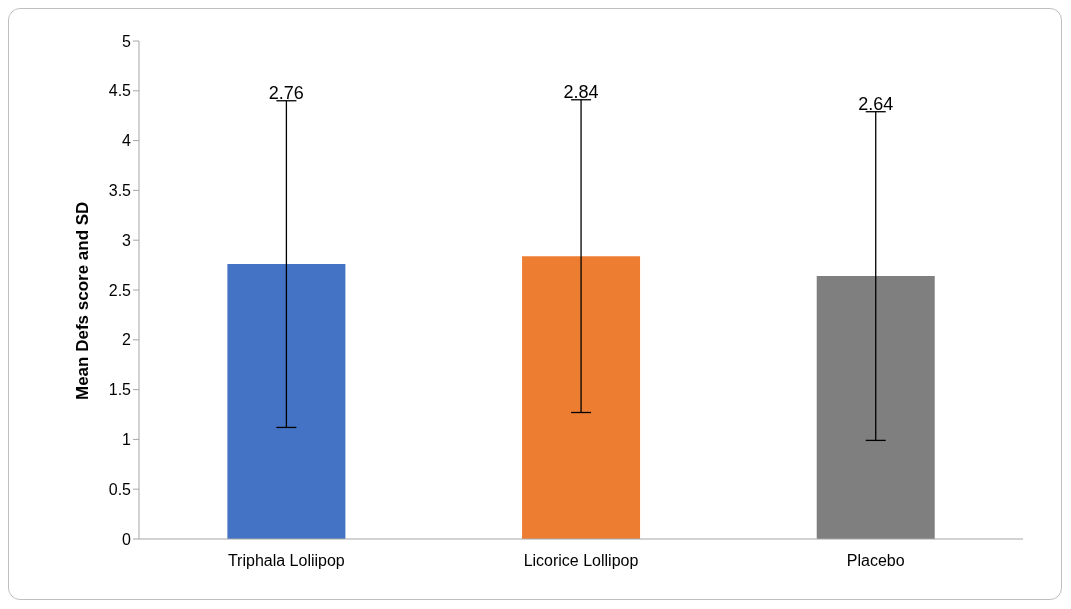 The height and width of the screenshot is (609, 1071). What do you see at coordinates (286, 561) in the screenshot?
I see `x-tick-label: Triphala Loliipop` at bounding box center [286, 561].